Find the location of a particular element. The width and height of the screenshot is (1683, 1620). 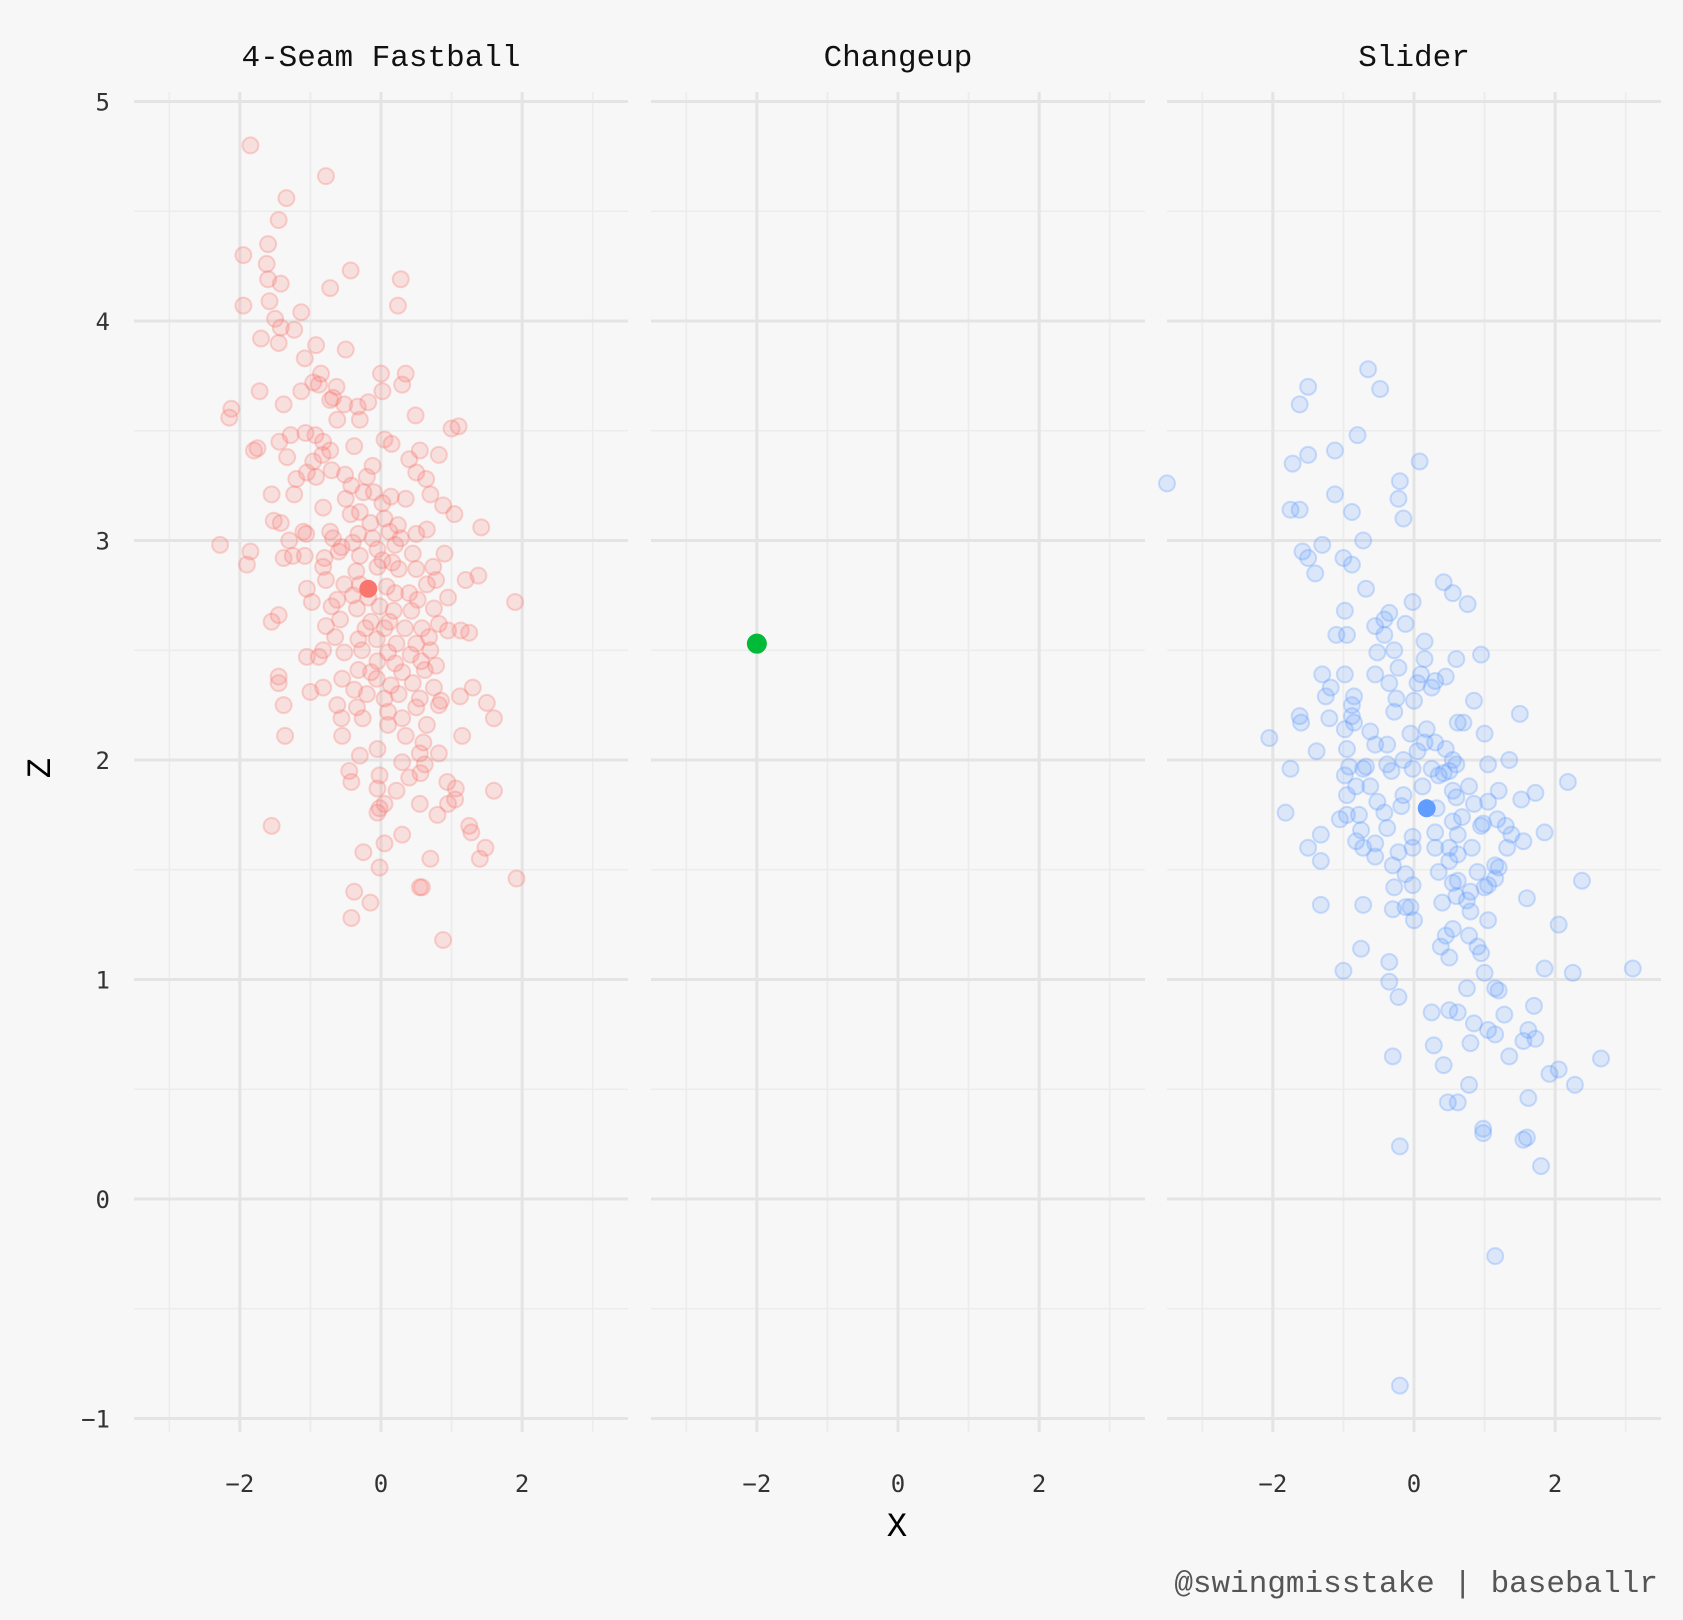

facet-title: Changeup is located at coordinates (898, 58).